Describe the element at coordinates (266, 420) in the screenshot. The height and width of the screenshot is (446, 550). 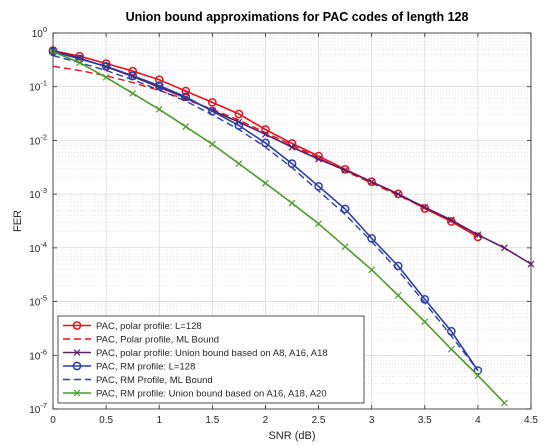
I see `x-tick-label: 2` at that location.